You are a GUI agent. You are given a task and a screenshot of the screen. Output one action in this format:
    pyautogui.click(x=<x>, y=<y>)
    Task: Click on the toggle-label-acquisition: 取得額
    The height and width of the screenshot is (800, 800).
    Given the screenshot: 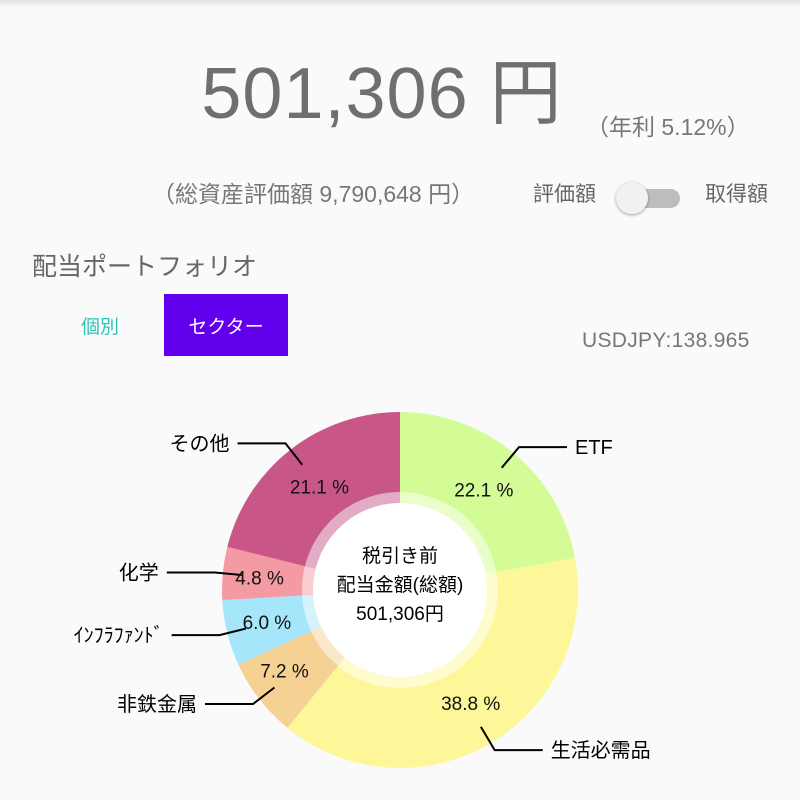 What is the action you would take?
    pyautogui.click(x=736, y=194)
    